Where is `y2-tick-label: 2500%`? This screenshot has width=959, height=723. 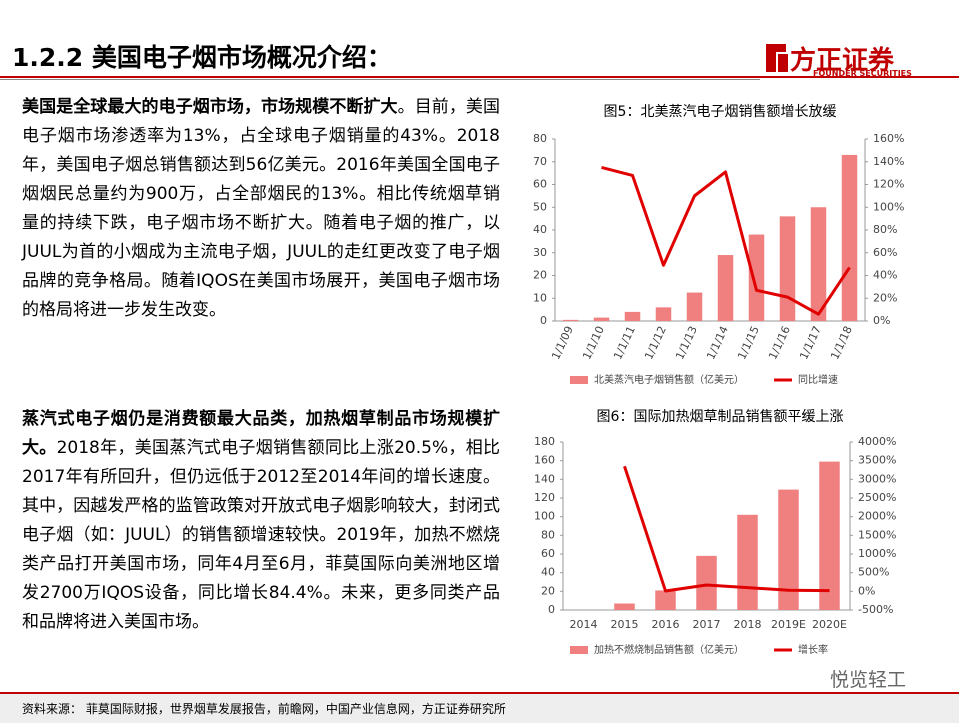 y2-tick-label: 2500% is located at coordinates (877, 497).